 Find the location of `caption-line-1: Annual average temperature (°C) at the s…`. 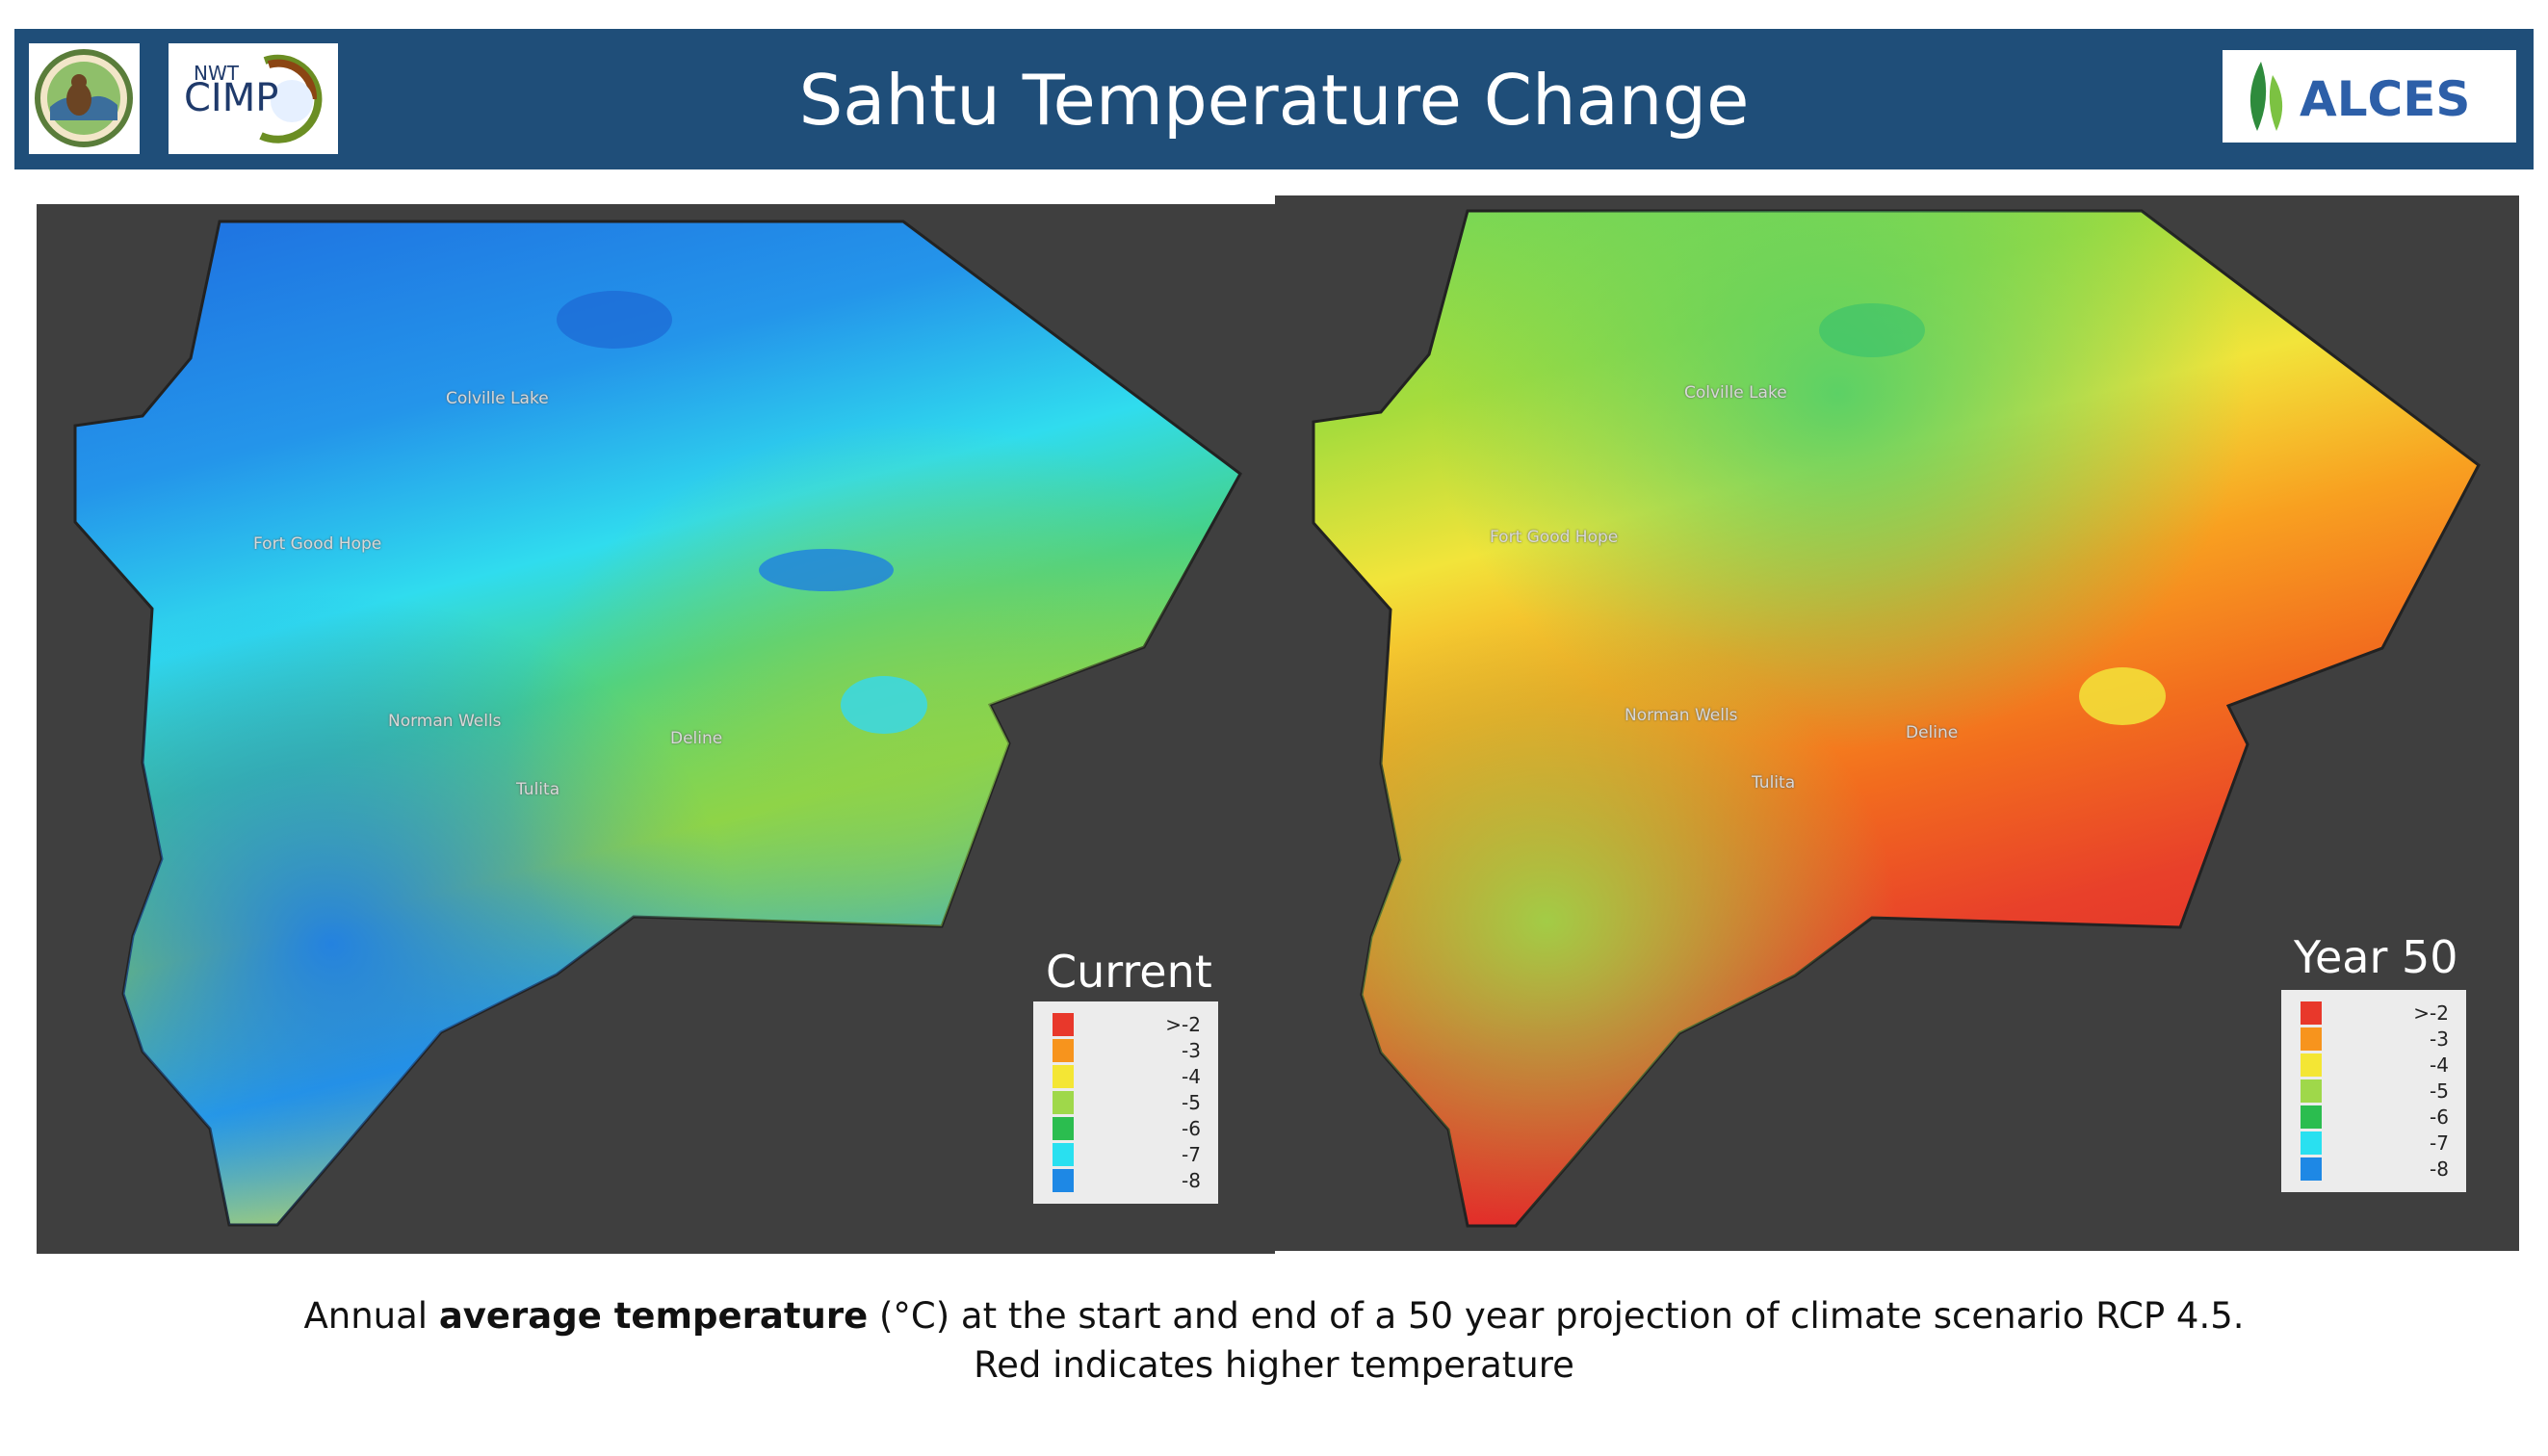

caption-line-1: Annual average temperature (°C) at the s… is located at coordinates (1274, 1316).